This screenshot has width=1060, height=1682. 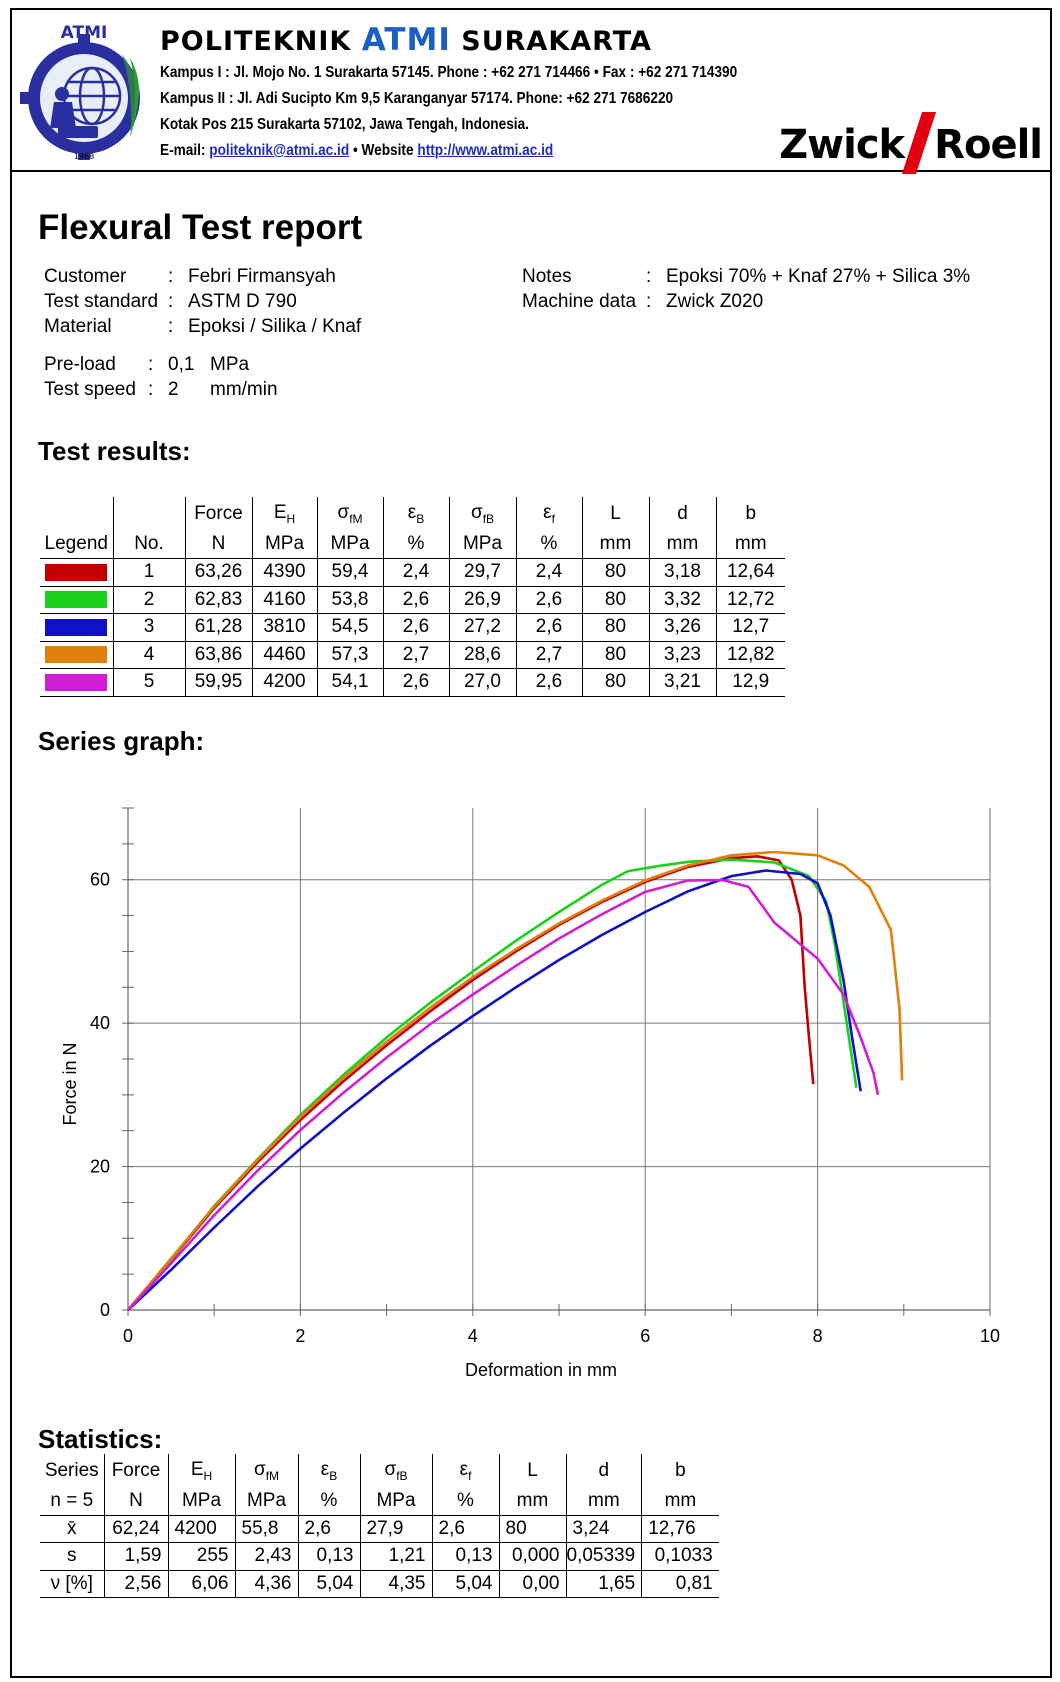 I want to click on table-cell: 0,05339, so click(x=603, y=1556).